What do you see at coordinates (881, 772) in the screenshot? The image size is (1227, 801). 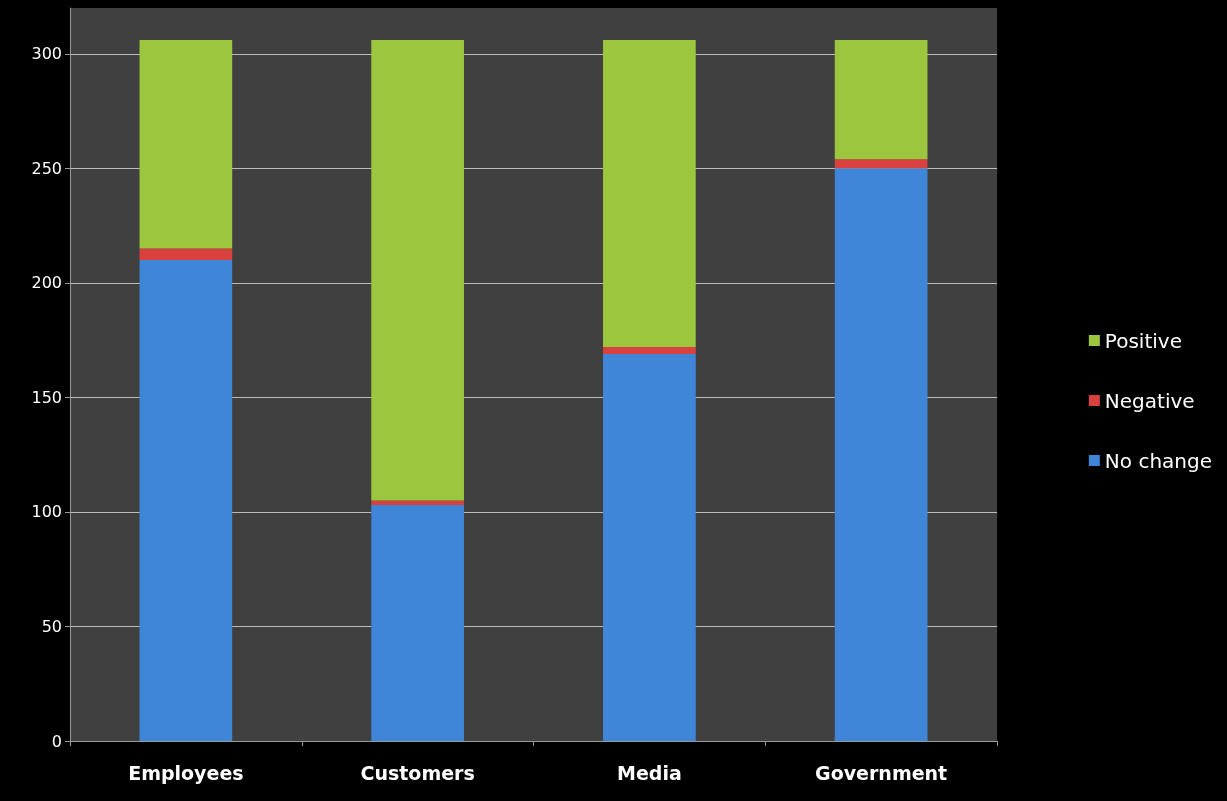 I see `x-tick-label: Government` at bounding box center [881, 772].